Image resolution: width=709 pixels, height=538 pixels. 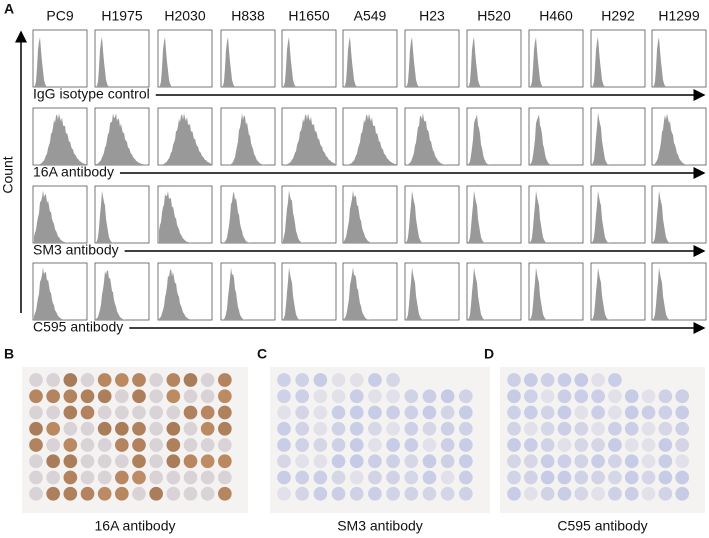 What do you see at coordinates (121, 16) in the screenshot?
I see `column-header: H1975` at bounding box center [121, 16].